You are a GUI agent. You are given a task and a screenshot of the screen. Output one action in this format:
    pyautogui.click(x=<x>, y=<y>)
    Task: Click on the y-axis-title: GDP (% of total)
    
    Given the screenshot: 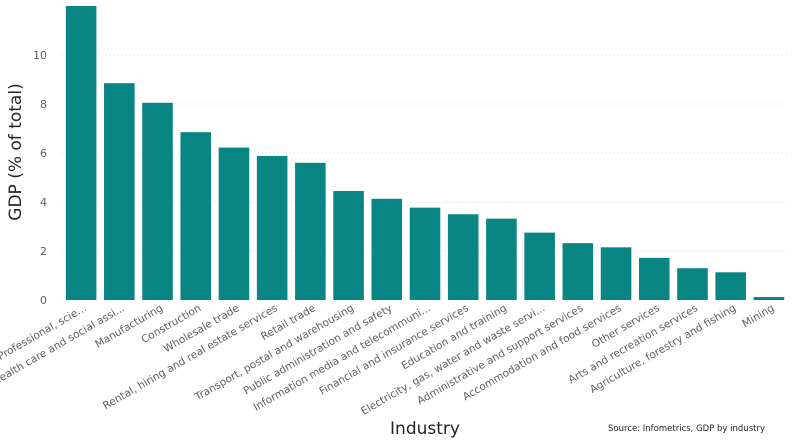 What is the action you would take?
    pyautogui.click(x=16, y=151)
    